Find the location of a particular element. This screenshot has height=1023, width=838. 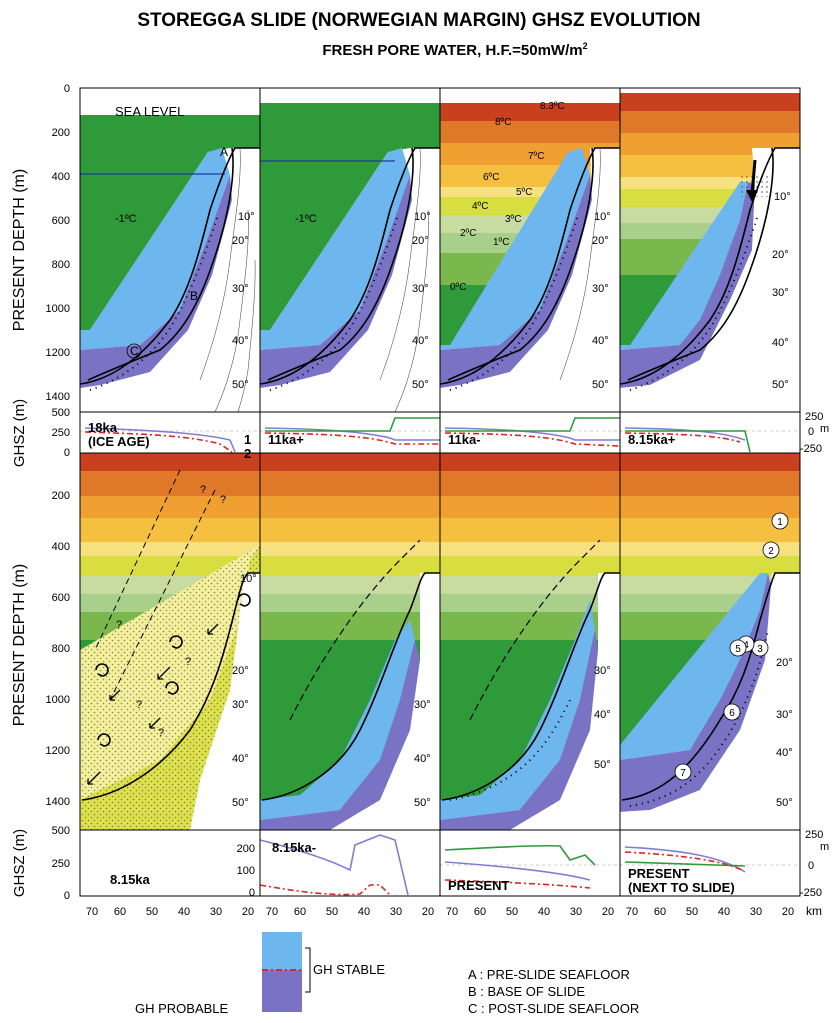

panel-8.15ka-plus is located at coordinates (710, 250).